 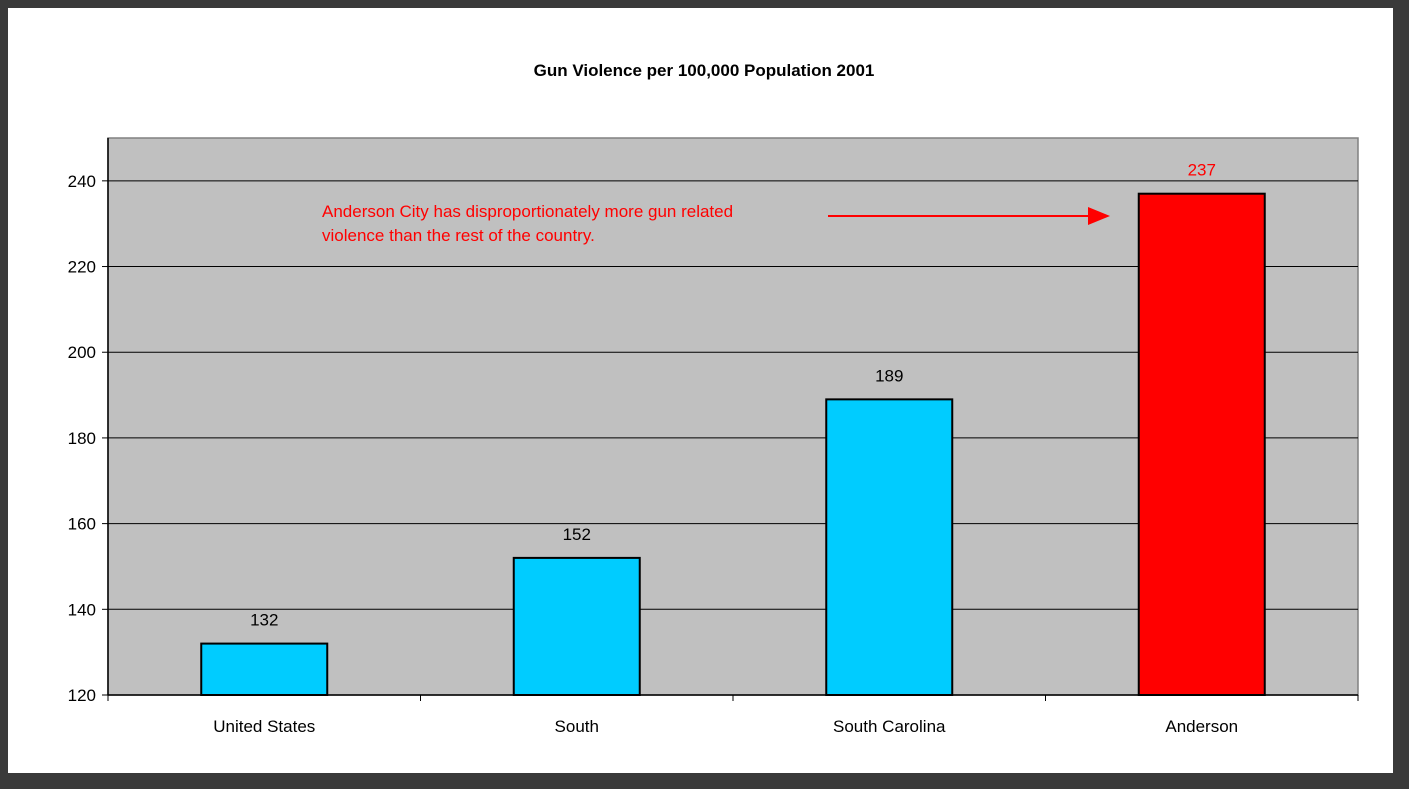 What do you see at coordinates (264, 620) in the screenshot?
I see `data-label: 132` at bounding box center [264, 620].